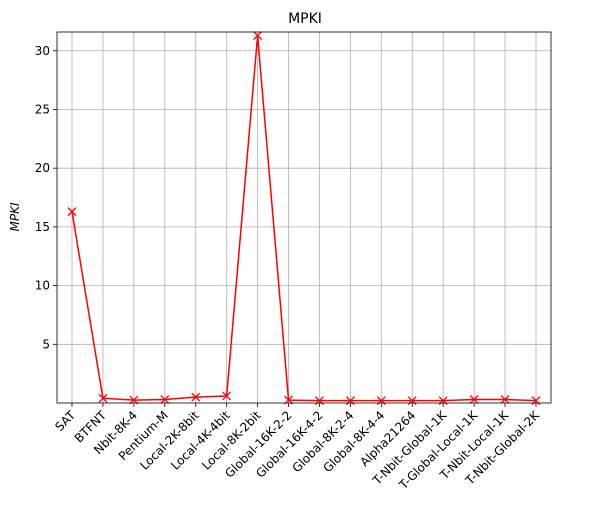  What do you see at coordinates (65, 421) in the screenshot?
I see `x-tick-label: SAT` at bounding box center [65, 421].